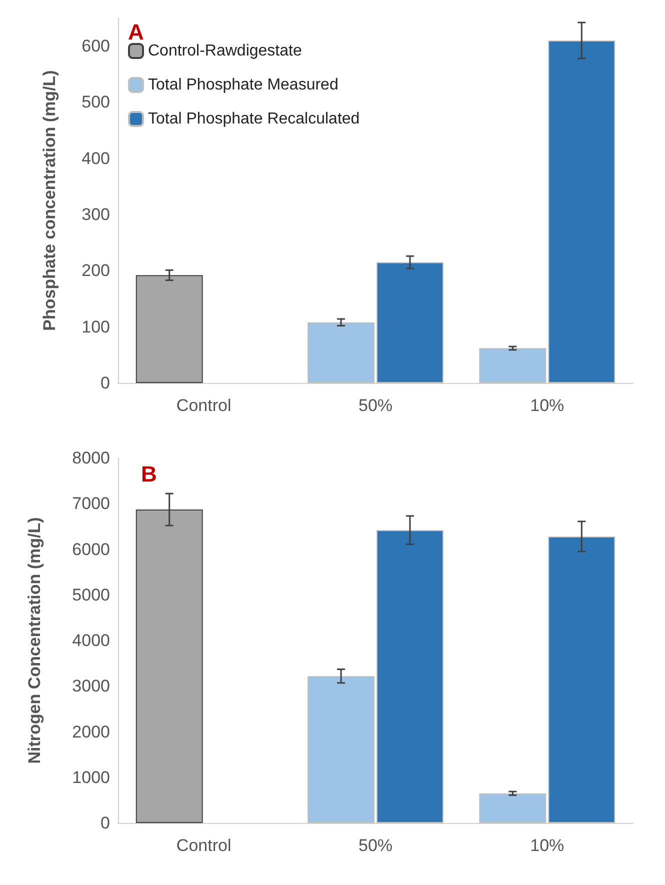  I want to click on y-tick-label: 500, so click(96, 102).